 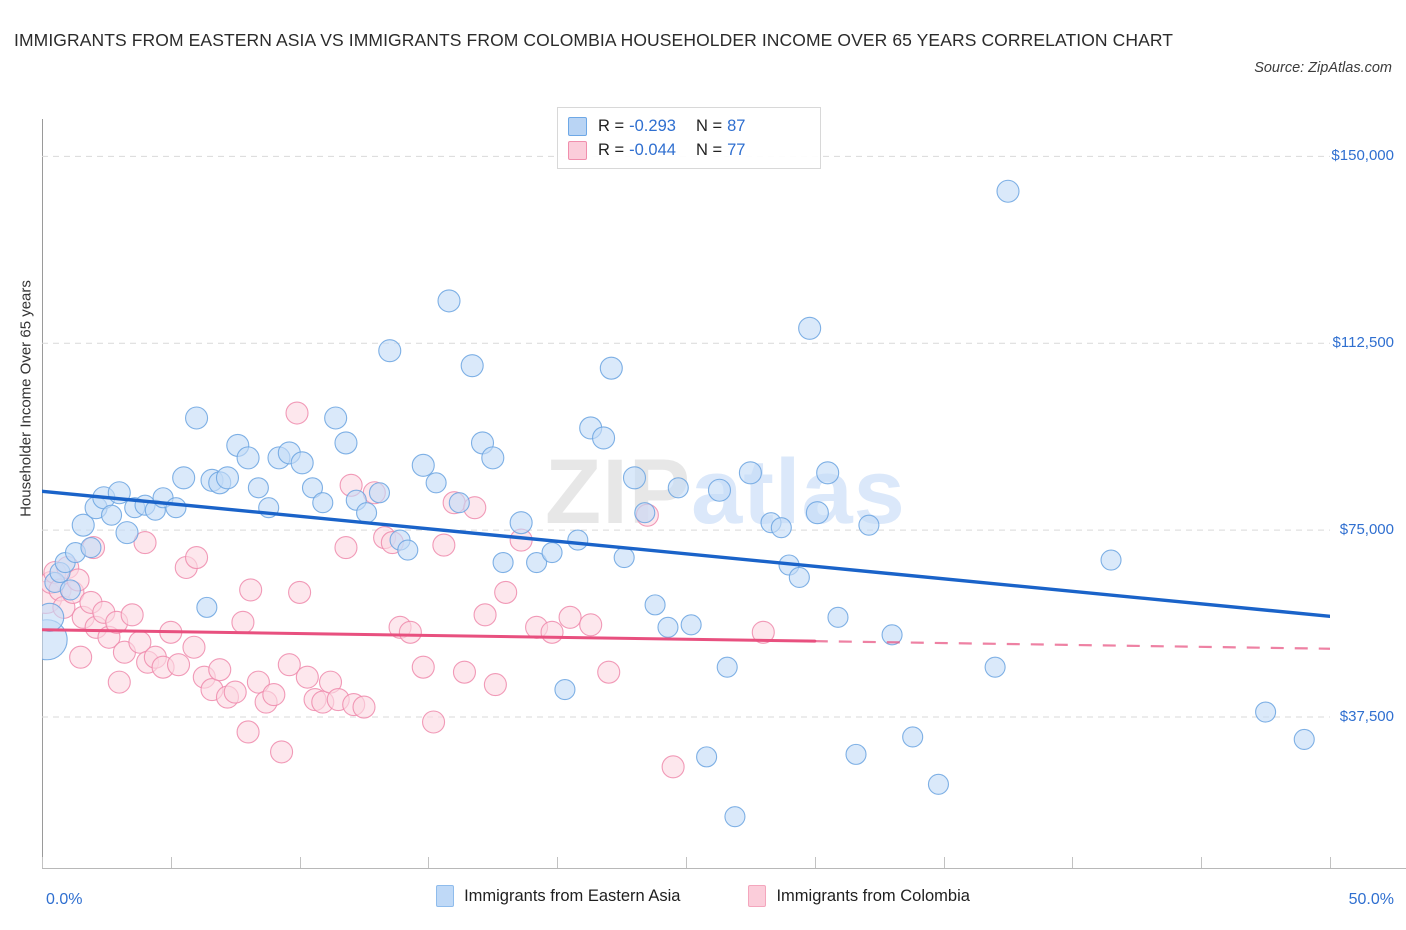 I want to click on legend-item-colombia: Immigrants from Colombia, so click(x=859, y=896).